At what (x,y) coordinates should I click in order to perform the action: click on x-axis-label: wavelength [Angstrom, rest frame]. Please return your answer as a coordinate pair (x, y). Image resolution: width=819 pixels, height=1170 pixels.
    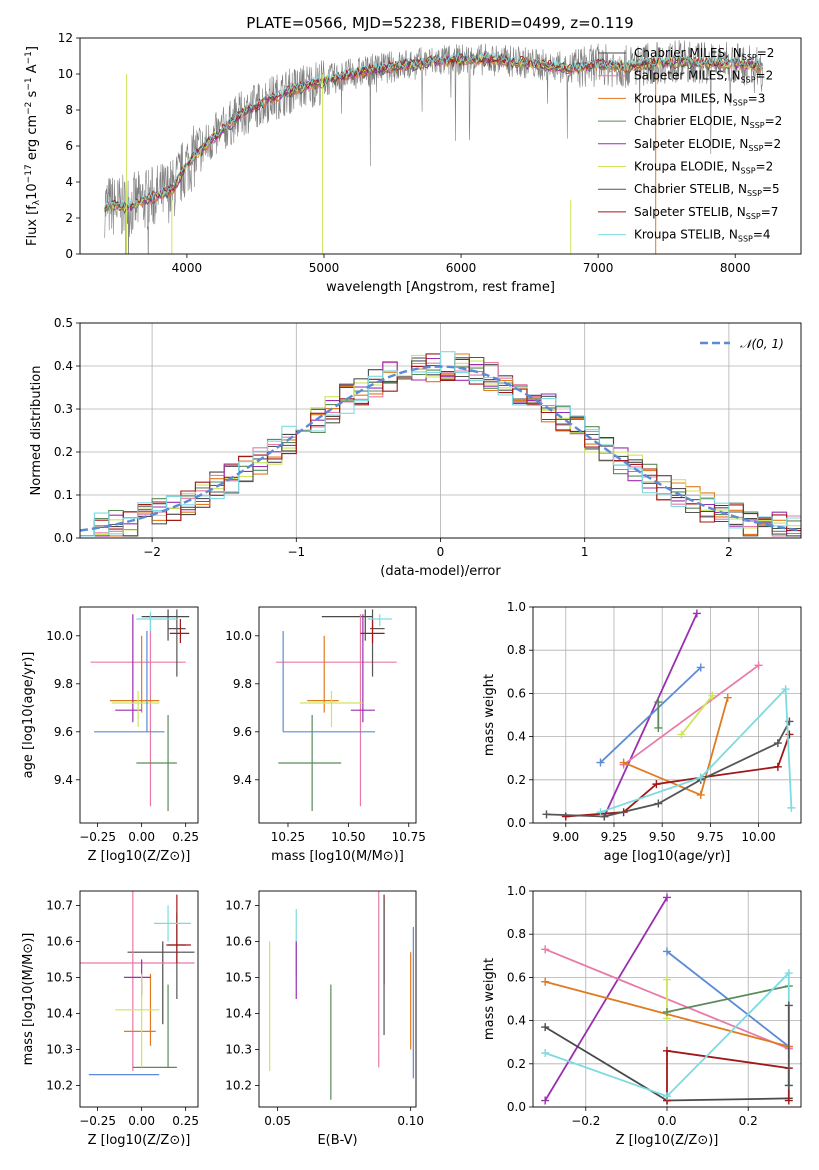
    Looking at the image, I should click on (440, 287).